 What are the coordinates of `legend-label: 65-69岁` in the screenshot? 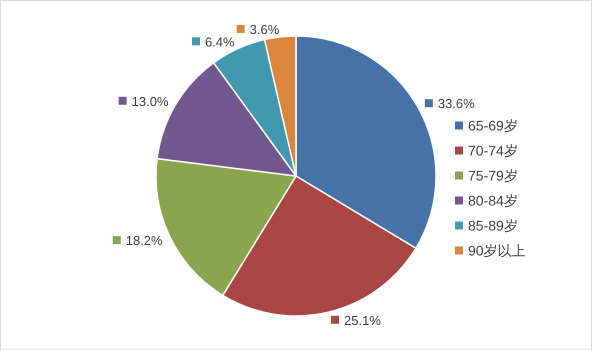 It's located at (493, 126).